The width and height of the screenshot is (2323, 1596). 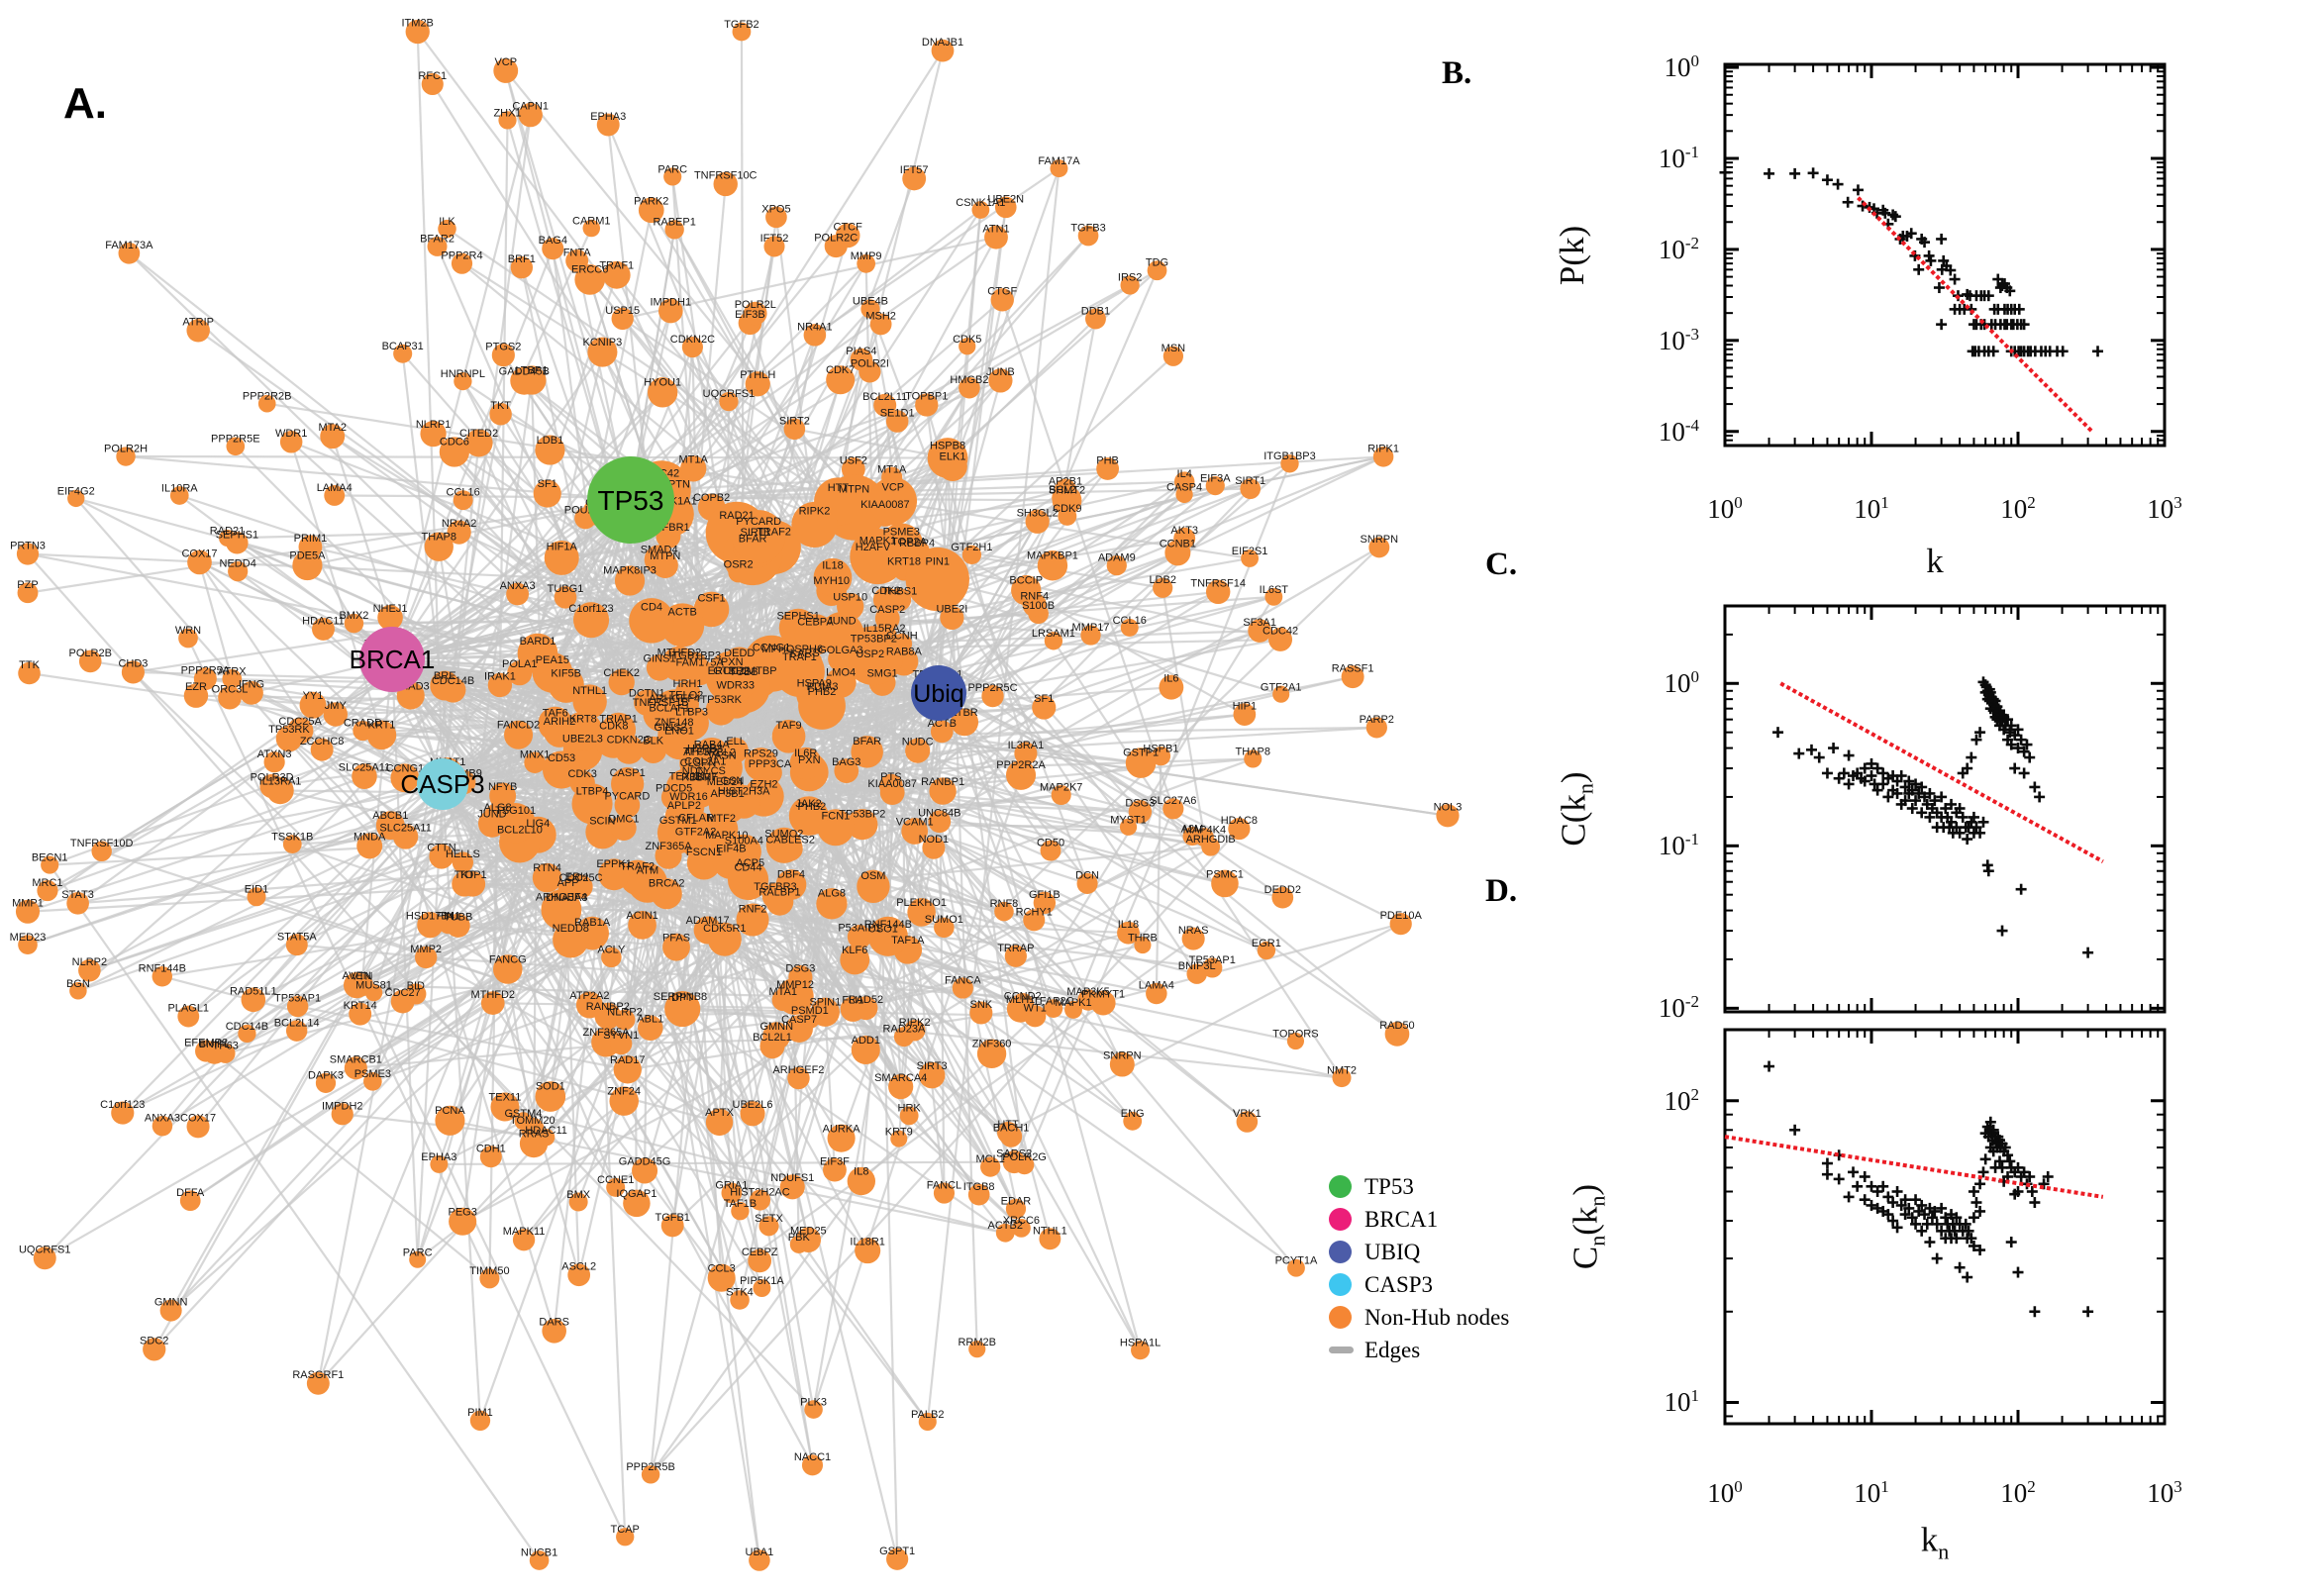 What do you see at coordinates (562, 548) in the screenshot?
I see `network-node-label: HIF1A` at bounding box center [562, 548].